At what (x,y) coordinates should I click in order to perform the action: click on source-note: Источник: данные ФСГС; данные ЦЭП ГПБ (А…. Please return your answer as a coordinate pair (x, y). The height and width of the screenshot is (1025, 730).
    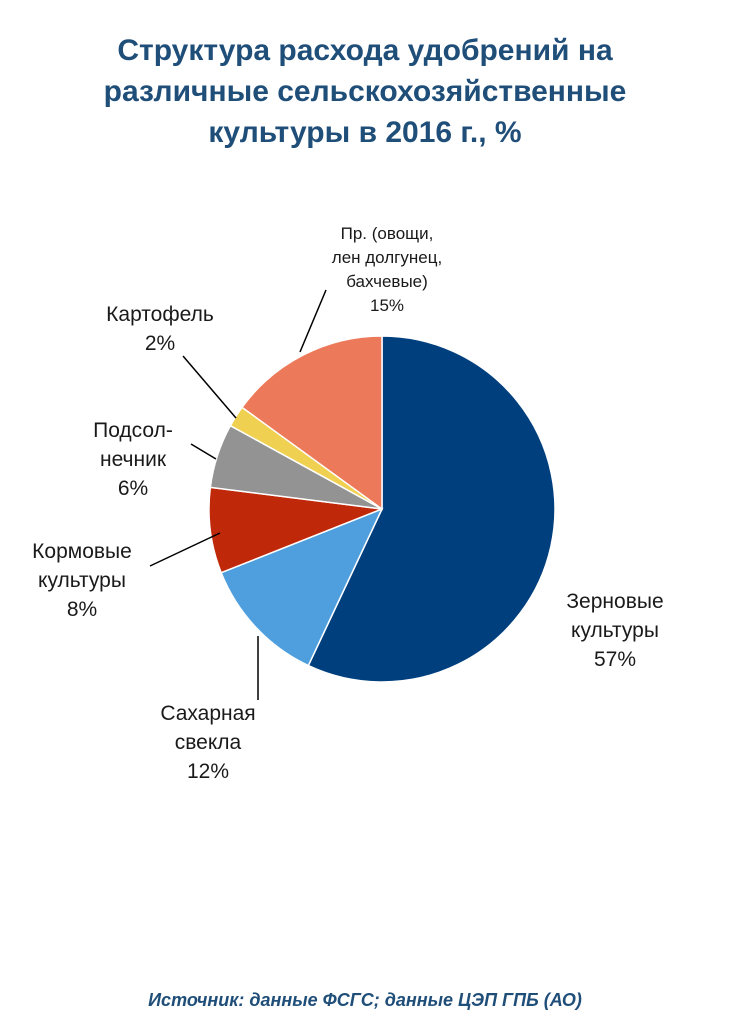
    Looking at the image, I should click on (365, 1000).